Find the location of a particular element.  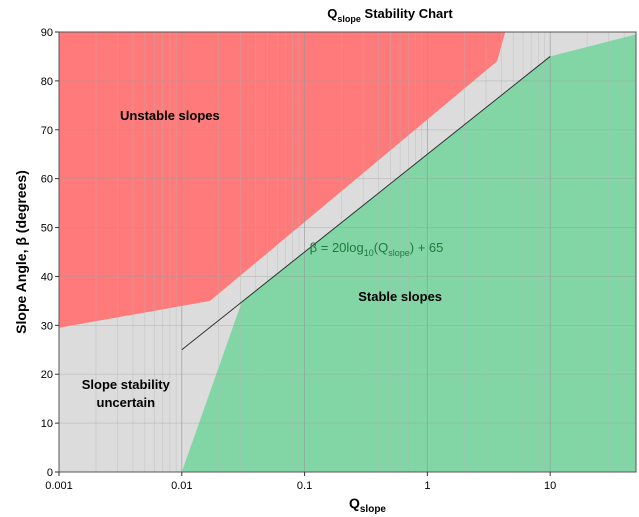

y-tick-label: 30 is located at coordinates (47, 326).